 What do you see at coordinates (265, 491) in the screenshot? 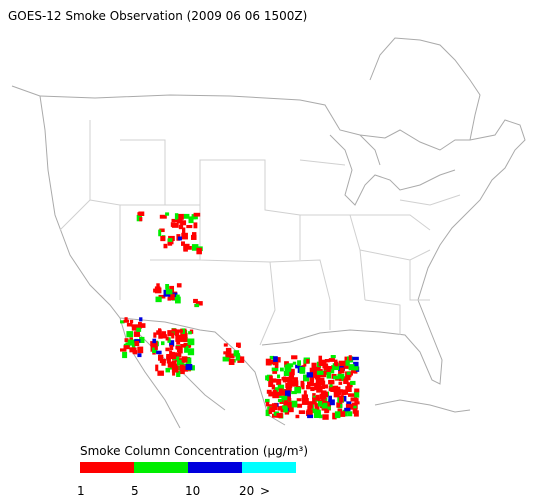
I see `legend-label: >` at bounding box center [265, 491].